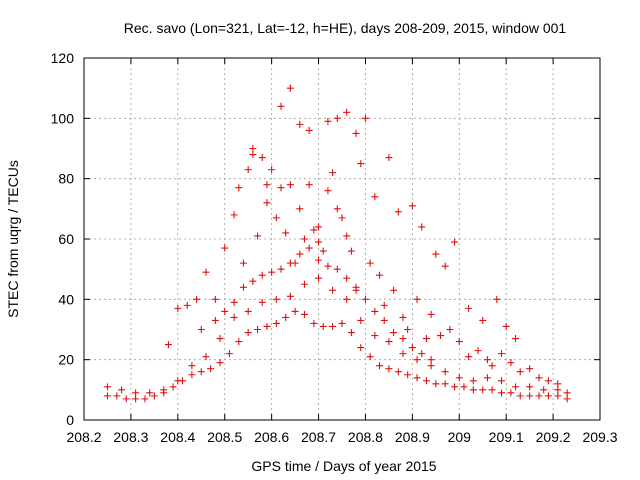 The image size is (640, 480). I want to click on x-tick-label: 208.7, so click(318, 437).